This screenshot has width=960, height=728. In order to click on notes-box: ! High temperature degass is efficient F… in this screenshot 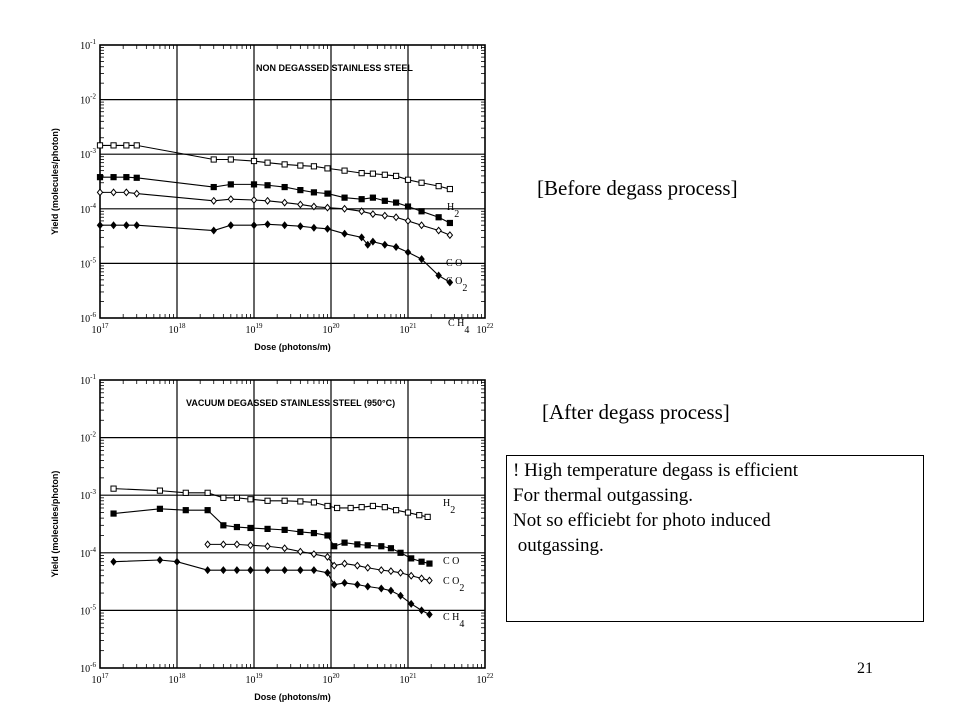, I will do `click(715, 538)`.